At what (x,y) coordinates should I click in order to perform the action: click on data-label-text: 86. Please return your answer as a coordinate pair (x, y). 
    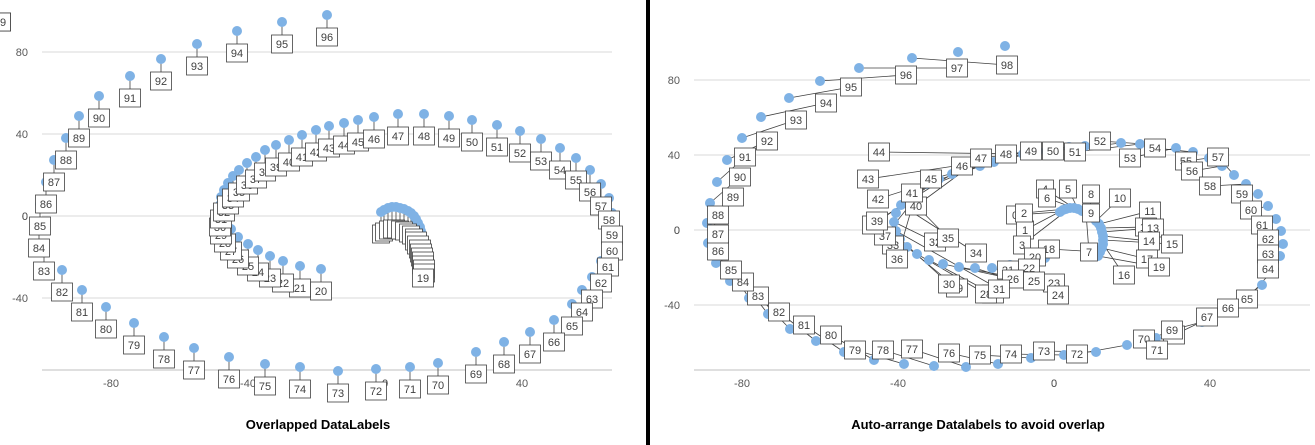
    Looking at the image, I should click on (718, 252).